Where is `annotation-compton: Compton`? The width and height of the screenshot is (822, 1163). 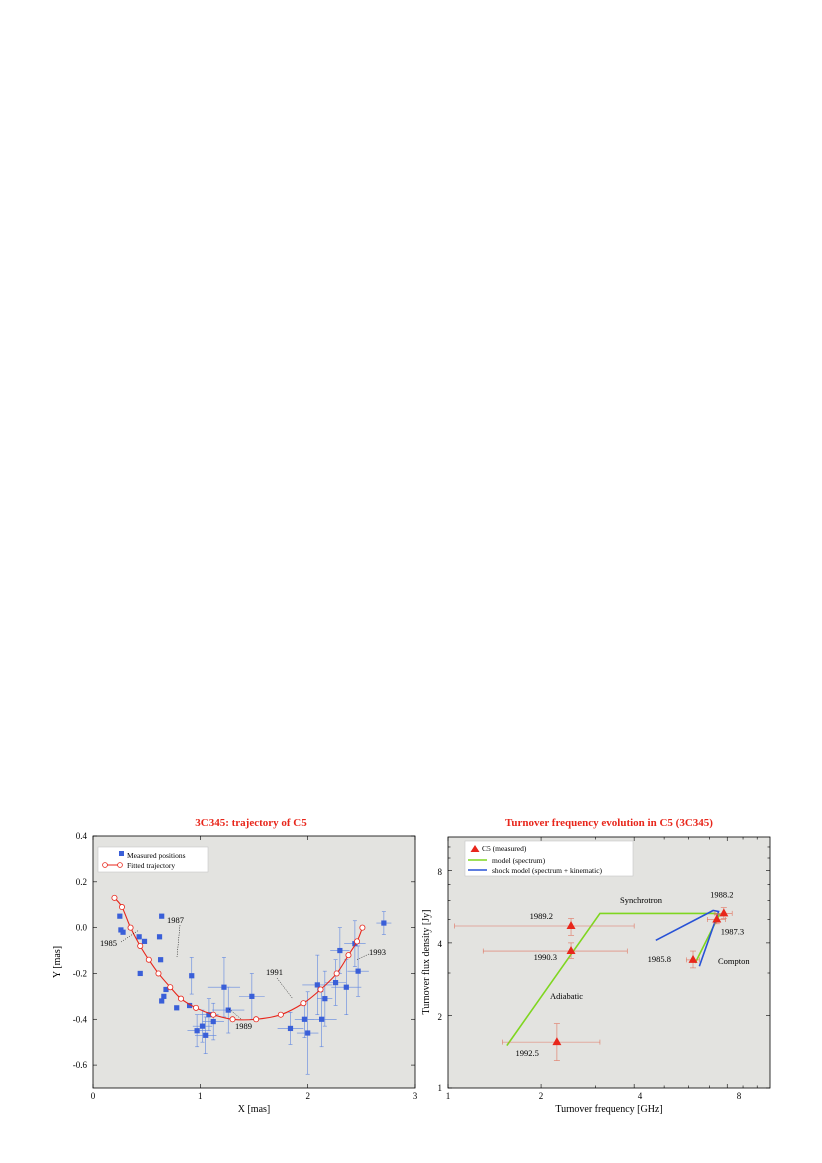 annotation-compton: Compton is located at coordinates (734, 961).